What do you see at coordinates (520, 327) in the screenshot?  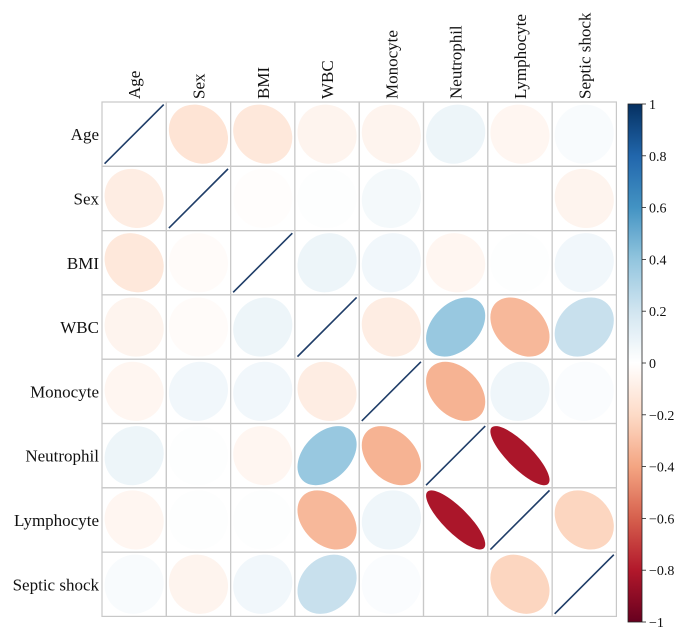 I see `ellipse-wbc-lymphocyte` at bounding box center [520, 327].